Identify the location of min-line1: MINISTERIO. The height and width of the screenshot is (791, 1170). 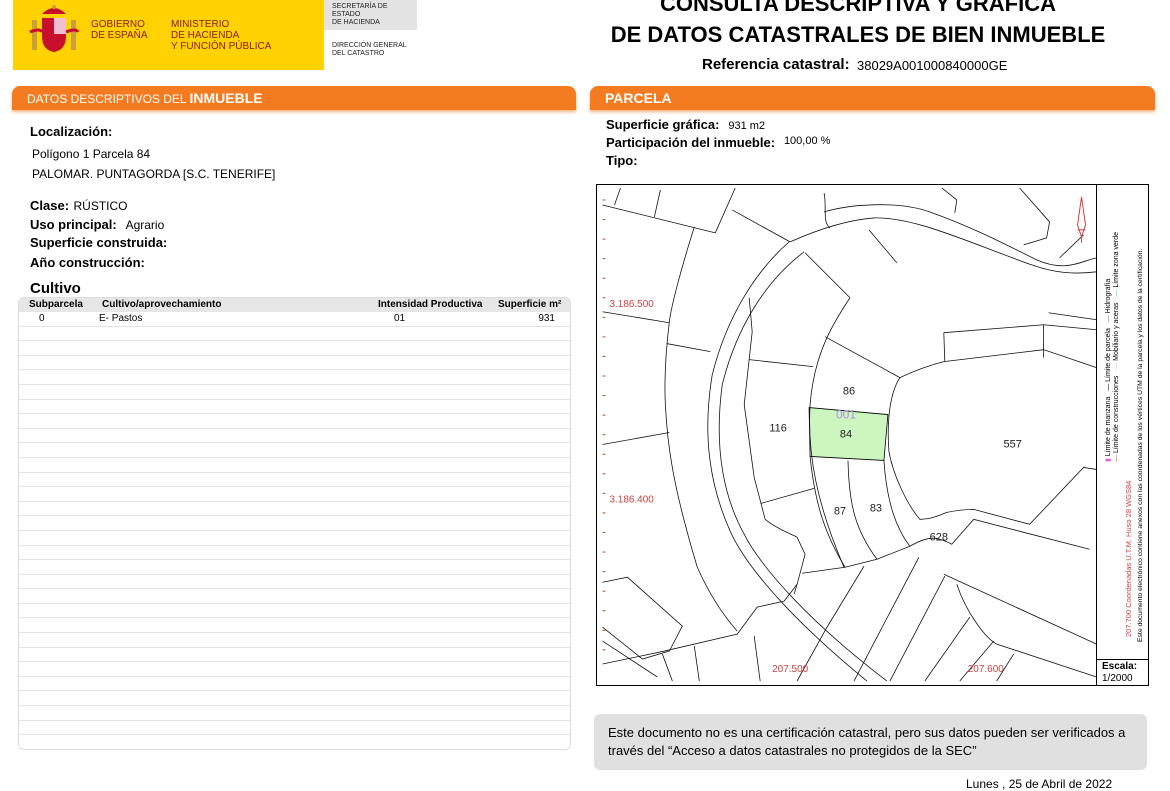
(200, 24).